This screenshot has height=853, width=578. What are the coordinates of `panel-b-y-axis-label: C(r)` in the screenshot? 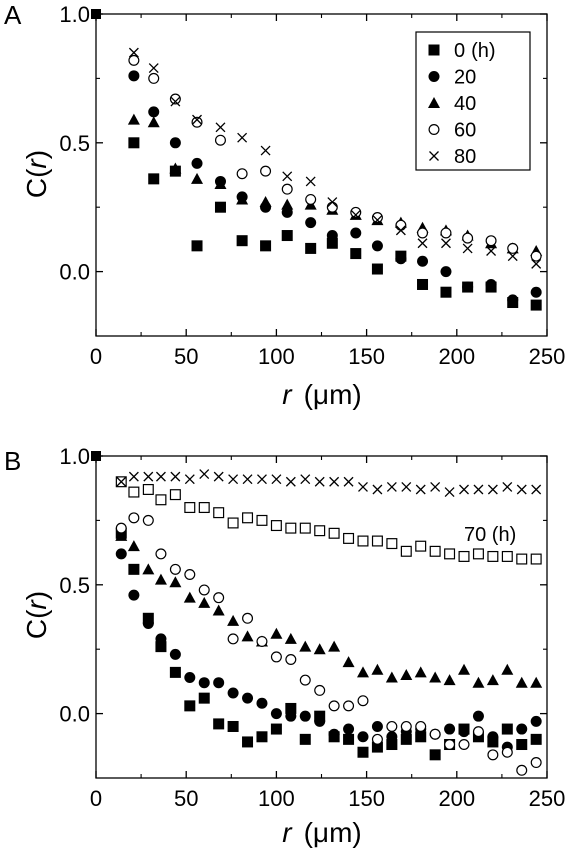 It's located at (36, 615).